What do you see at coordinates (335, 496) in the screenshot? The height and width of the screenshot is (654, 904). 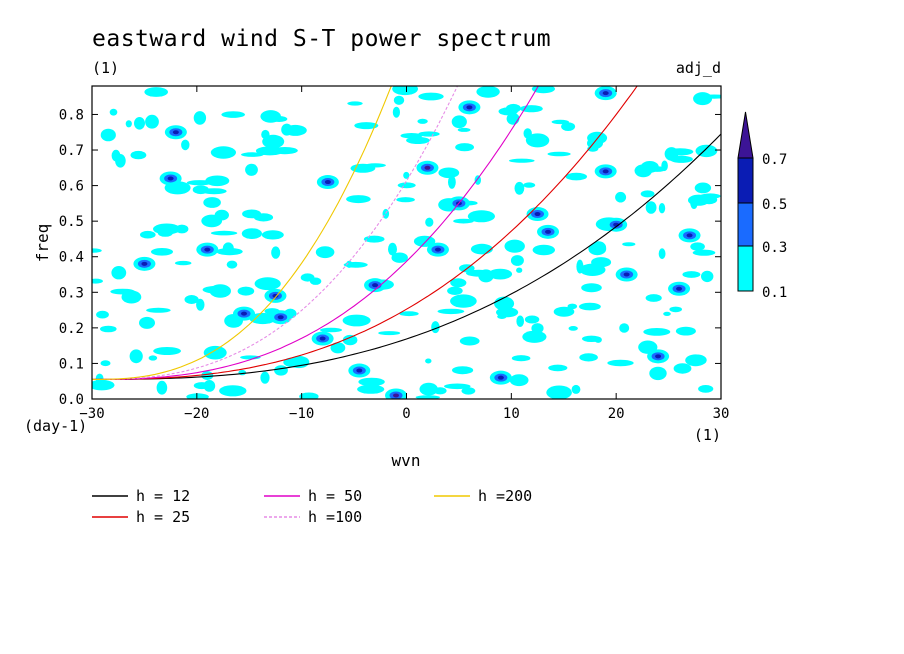 I see `legend-label: h = 50` at bounding box center [335, 496].